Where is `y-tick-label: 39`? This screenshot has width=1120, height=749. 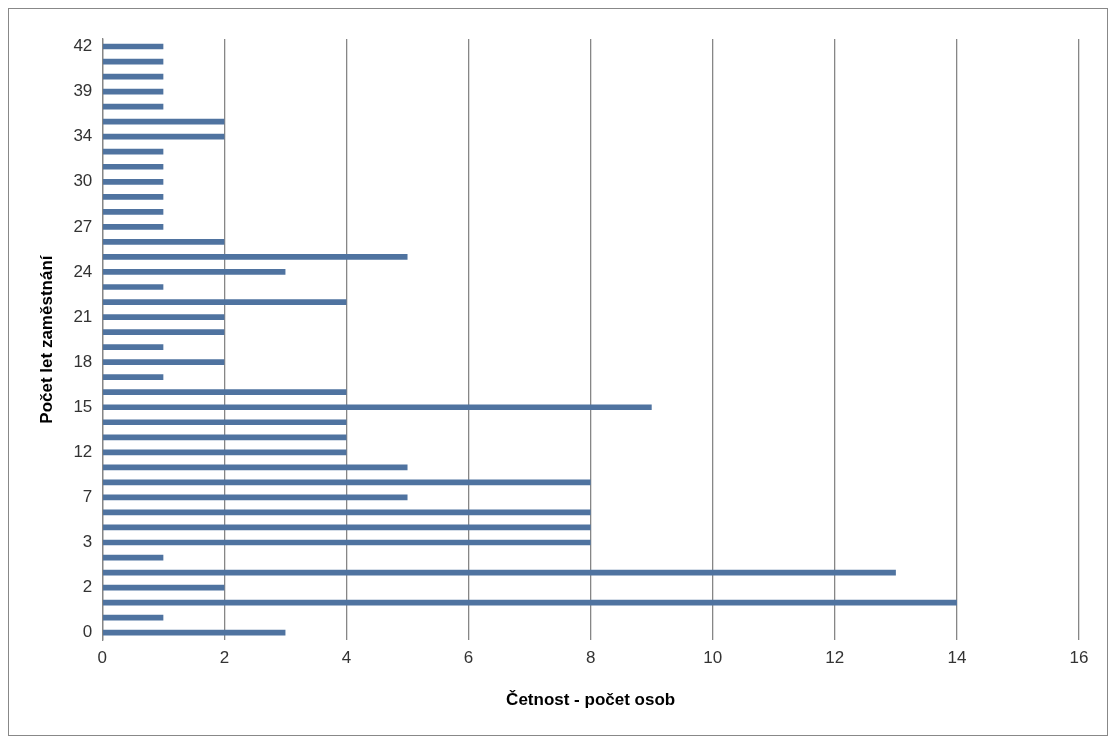
y-tick-label: 39 is located at coordinates (83, 91).